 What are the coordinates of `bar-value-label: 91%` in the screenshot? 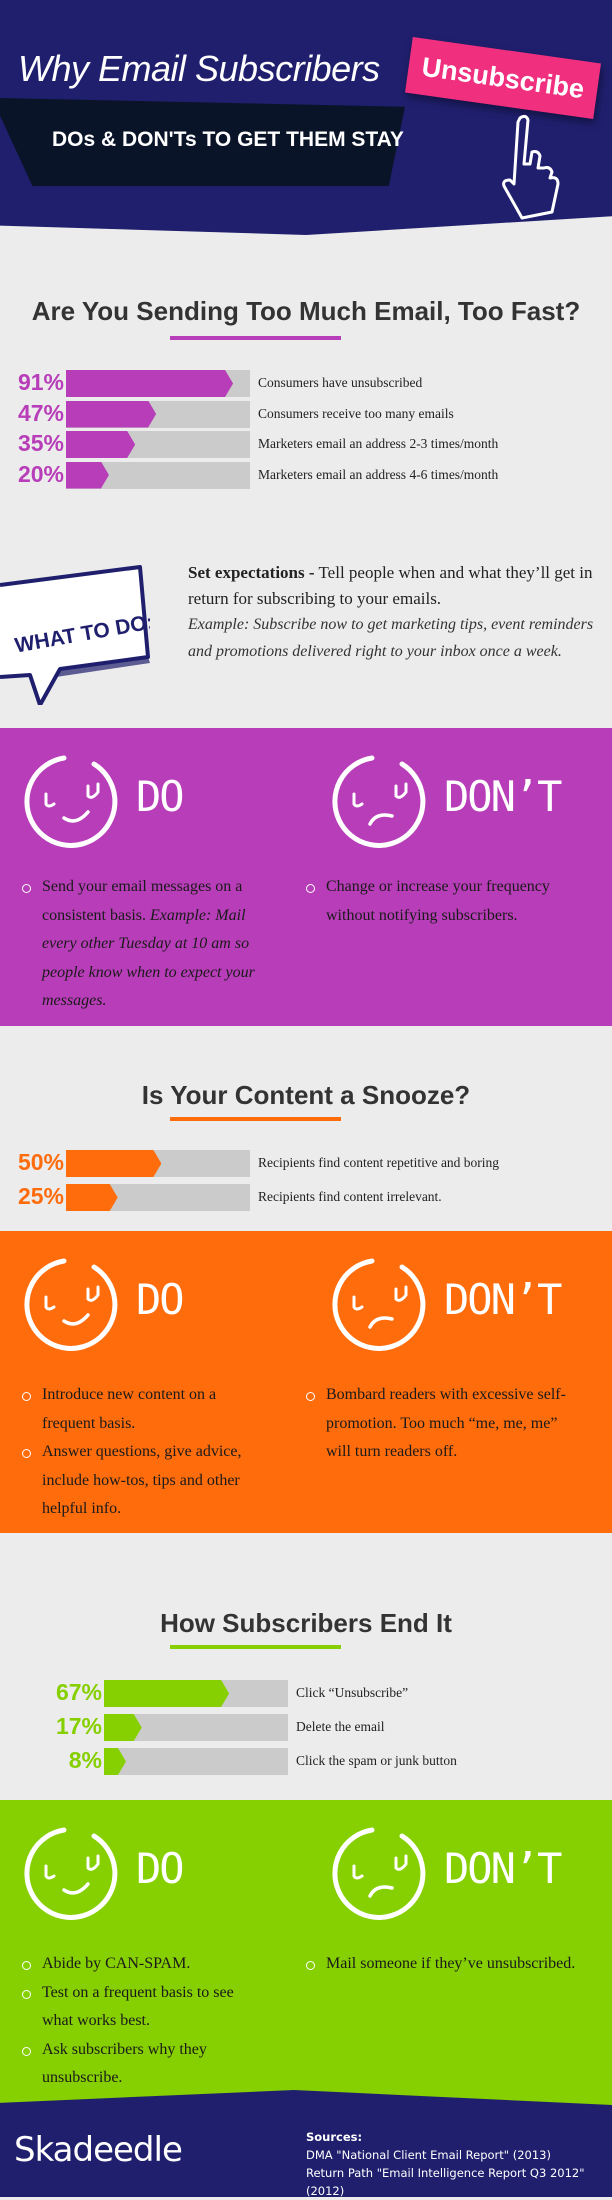 It's located at (40, 382).